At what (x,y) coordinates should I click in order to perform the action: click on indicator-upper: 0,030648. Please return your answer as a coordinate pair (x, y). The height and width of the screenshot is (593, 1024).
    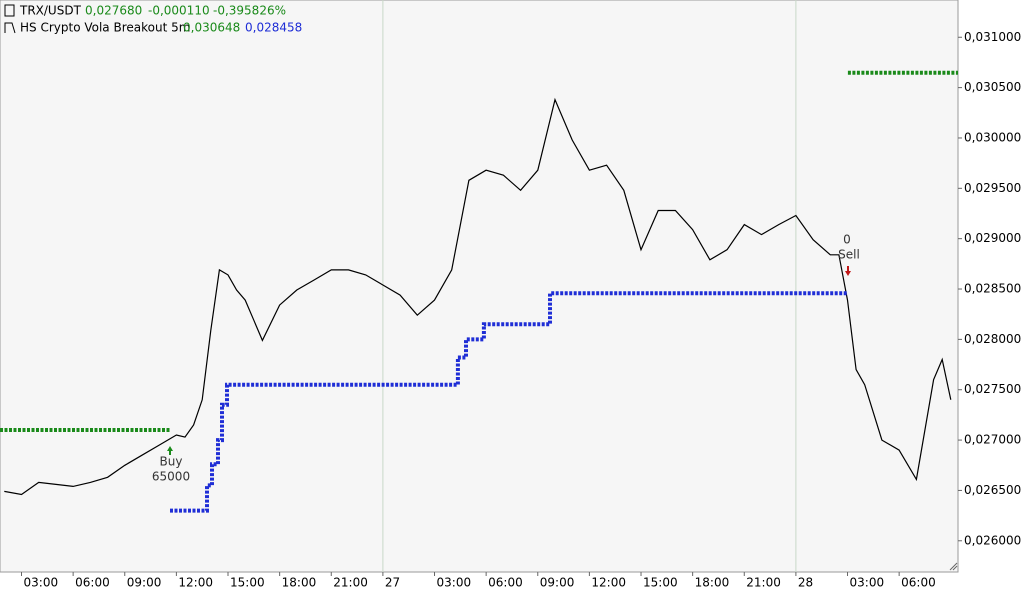
    Looking at the image, I should click on (211, 28).